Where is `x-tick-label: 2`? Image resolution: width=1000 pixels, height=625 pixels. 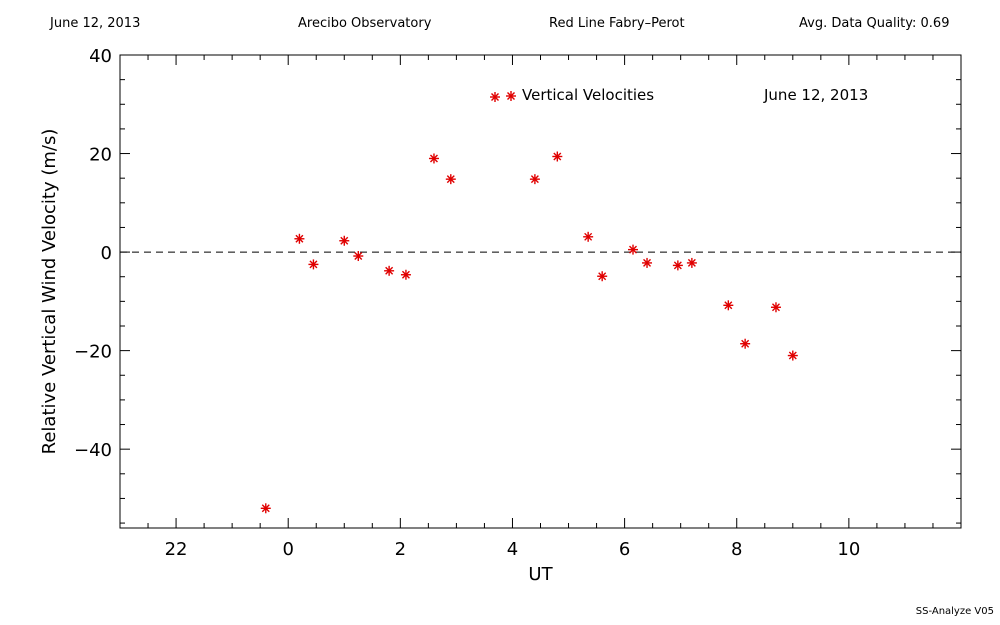
x-tick-label: 2 is located at coordinates (400, 549).